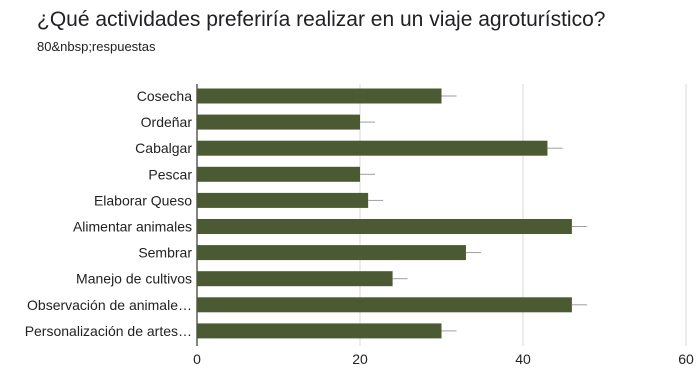 This screenshot has height=368, width=699. I want to click on category-label-1: Ordeñar, so click(167, 122).